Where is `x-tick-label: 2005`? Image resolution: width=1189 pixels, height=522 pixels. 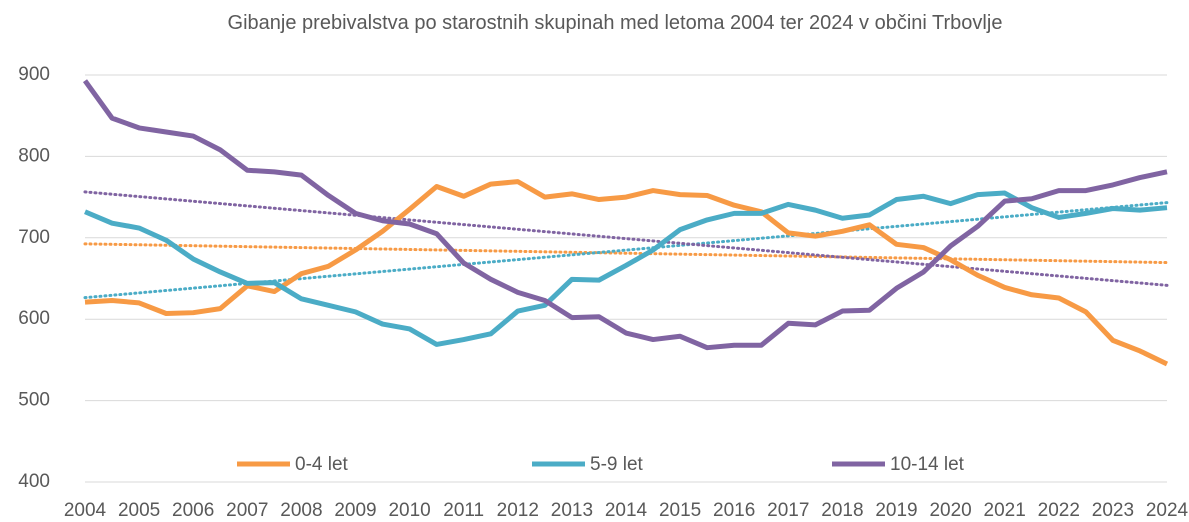 x-tick-label: 2005 is located at coordinates (139, 510).